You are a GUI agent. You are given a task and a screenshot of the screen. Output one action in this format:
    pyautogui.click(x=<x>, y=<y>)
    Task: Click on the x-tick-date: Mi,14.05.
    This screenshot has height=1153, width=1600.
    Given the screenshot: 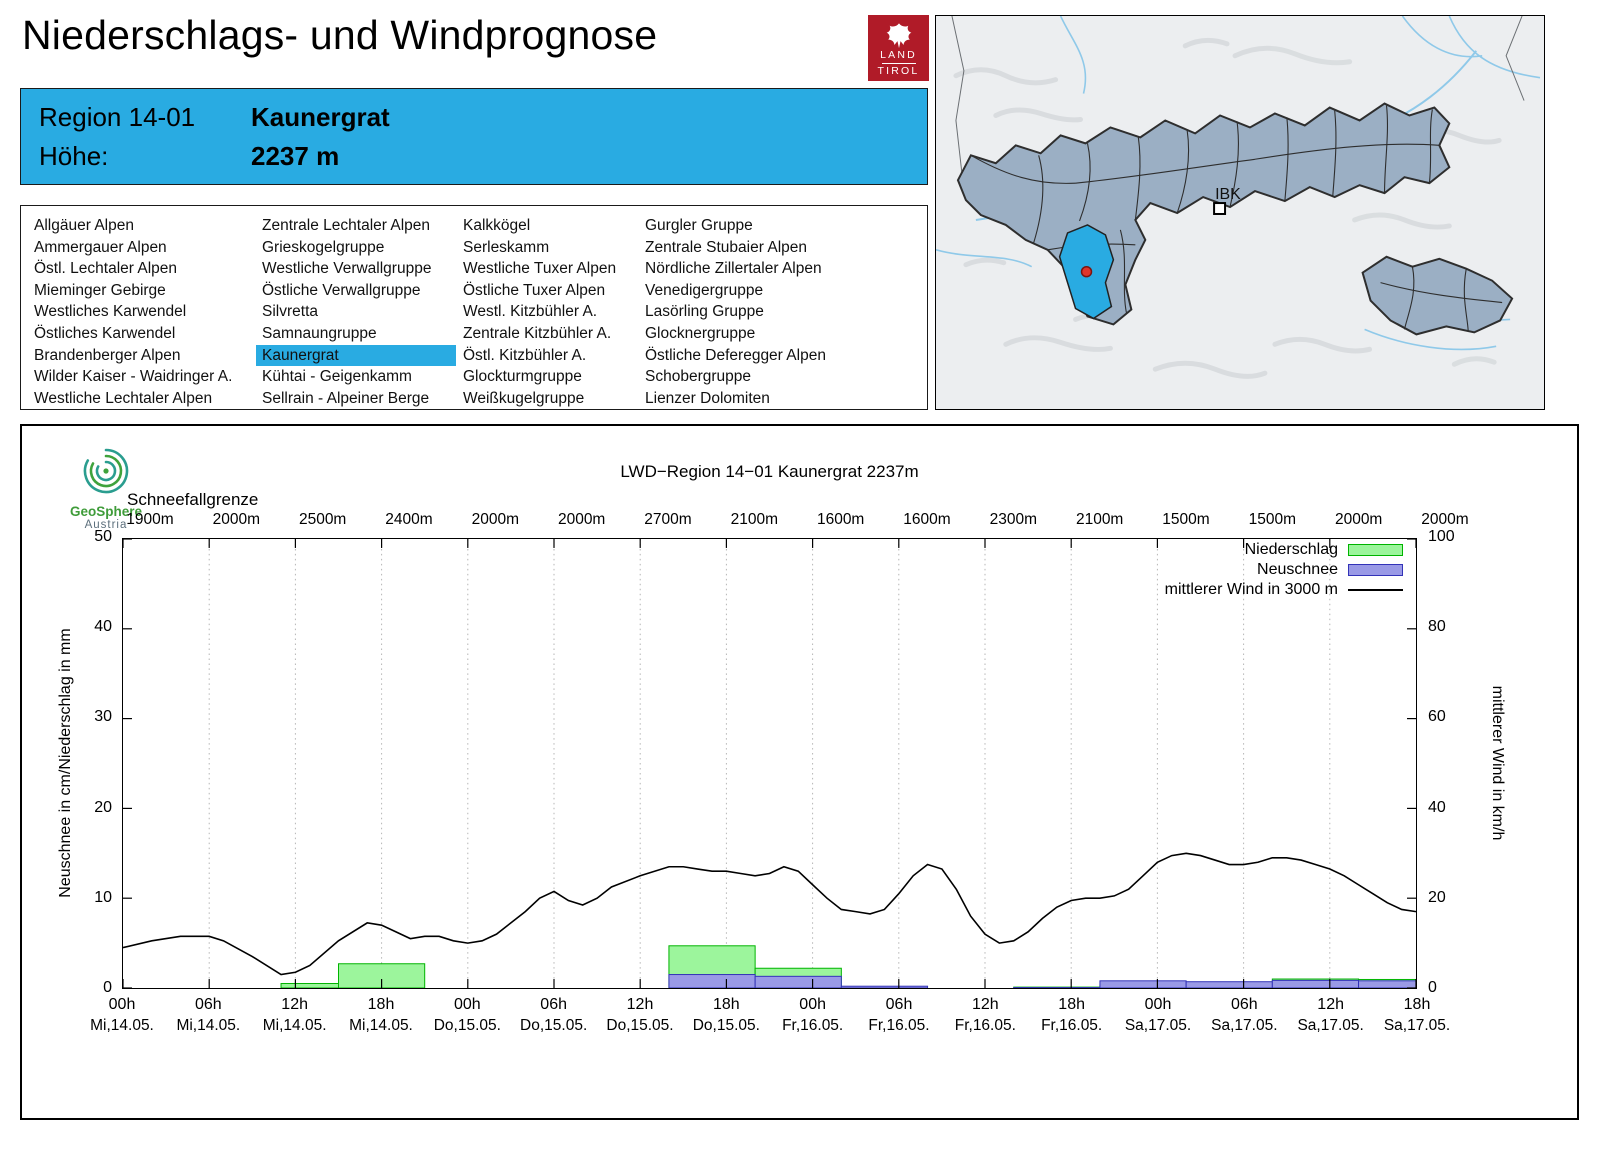 What is the action you would take?
    pyautogui.click(x=294, y=1025)
    